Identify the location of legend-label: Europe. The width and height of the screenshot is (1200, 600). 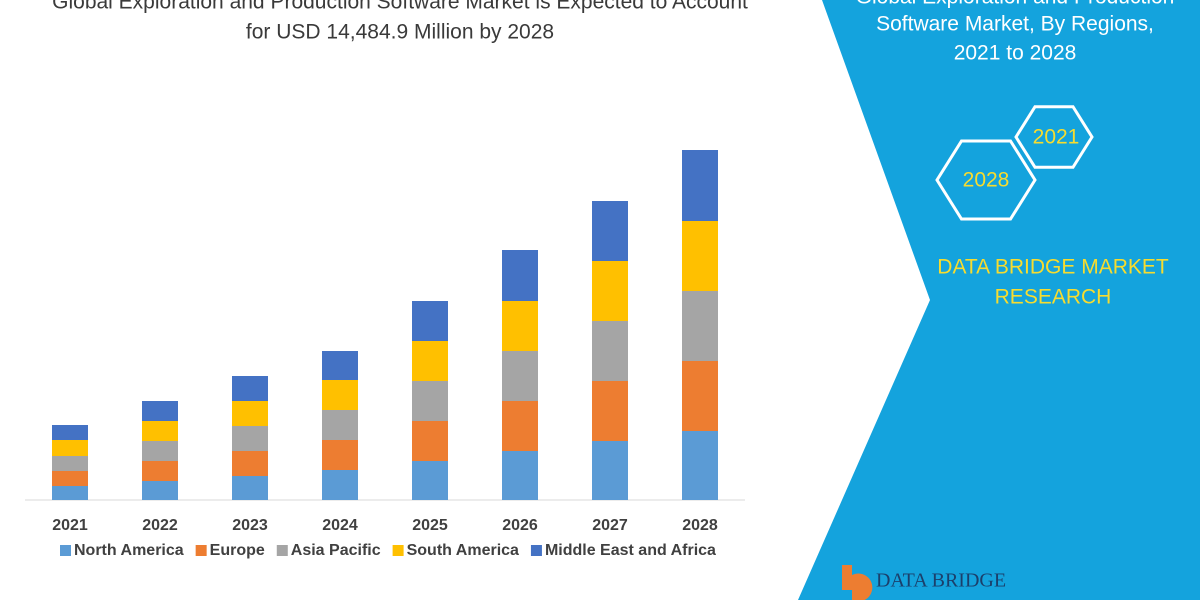
(237, 550).